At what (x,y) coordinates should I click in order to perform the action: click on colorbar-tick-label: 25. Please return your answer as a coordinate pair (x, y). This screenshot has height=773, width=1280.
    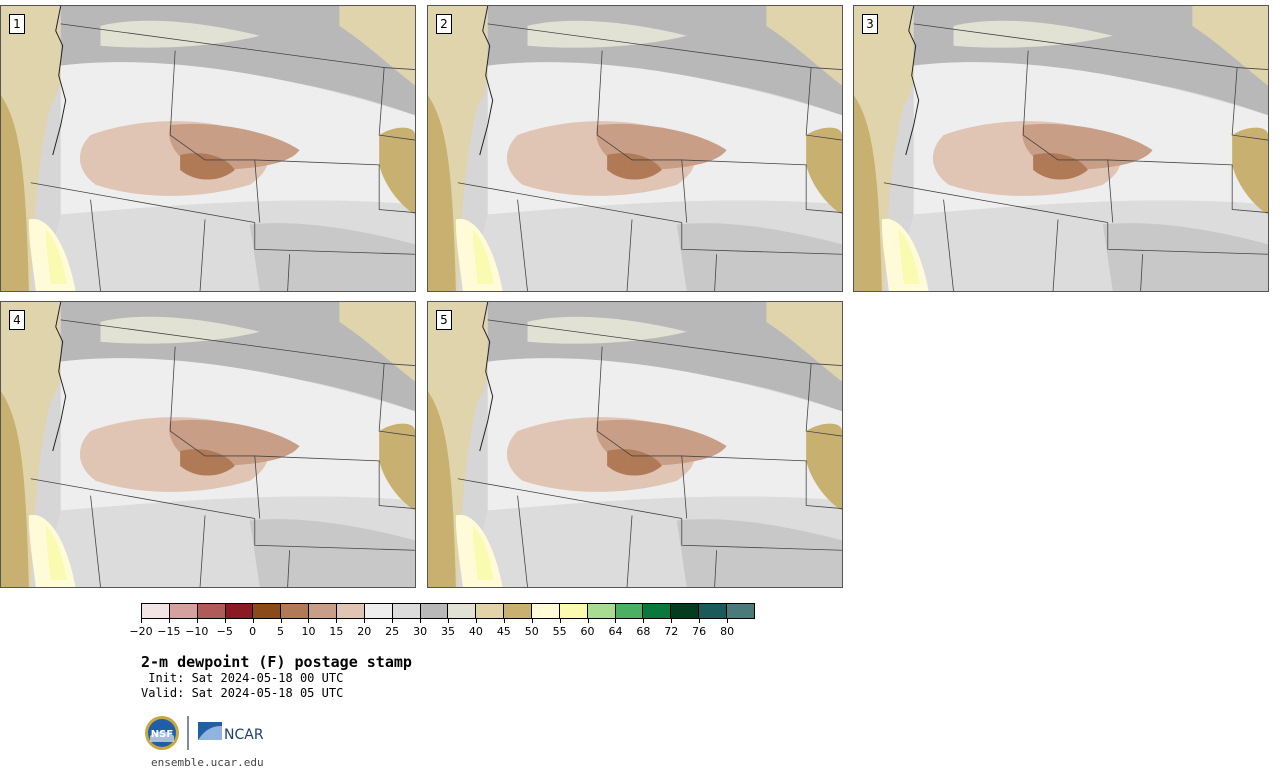
    Looking at the image, I should click on (392, 631).